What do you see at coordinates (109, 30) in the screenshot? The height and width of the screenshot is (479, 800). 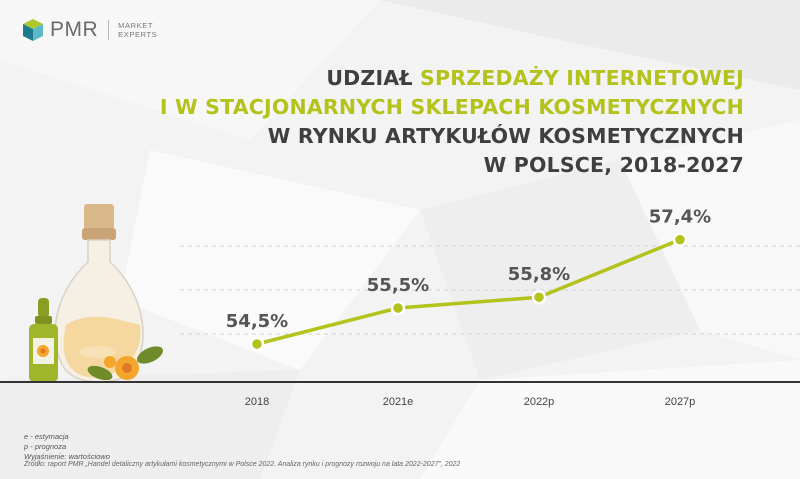 I see `logo-divider` at bounding box center [109, 30].